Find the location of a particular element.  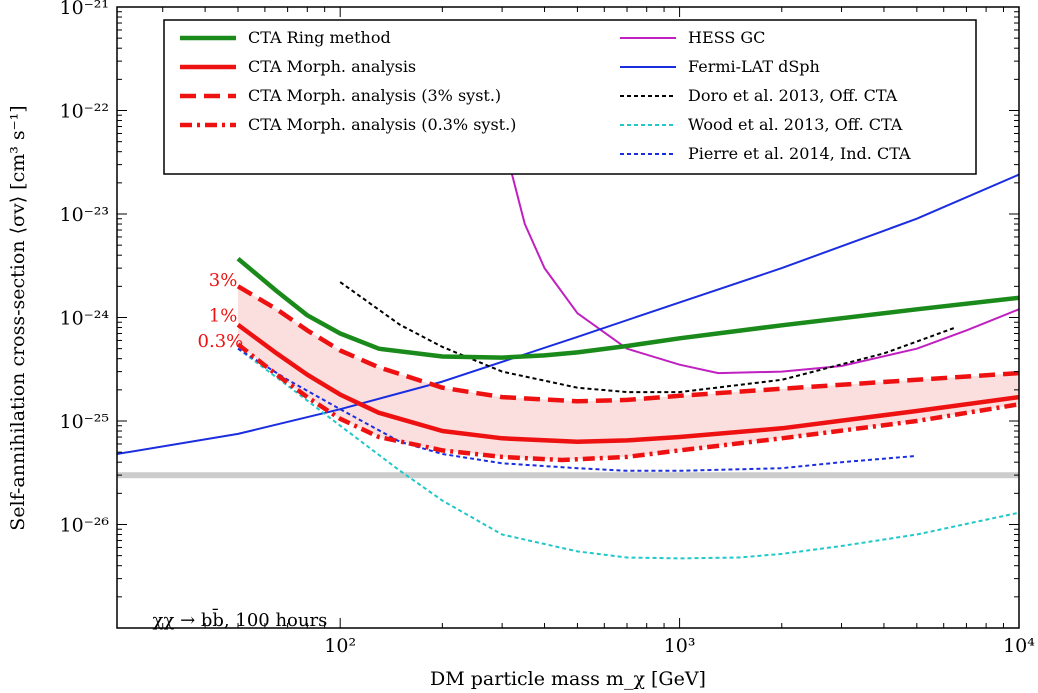

thermal-band is located at coordinates (568, 475).